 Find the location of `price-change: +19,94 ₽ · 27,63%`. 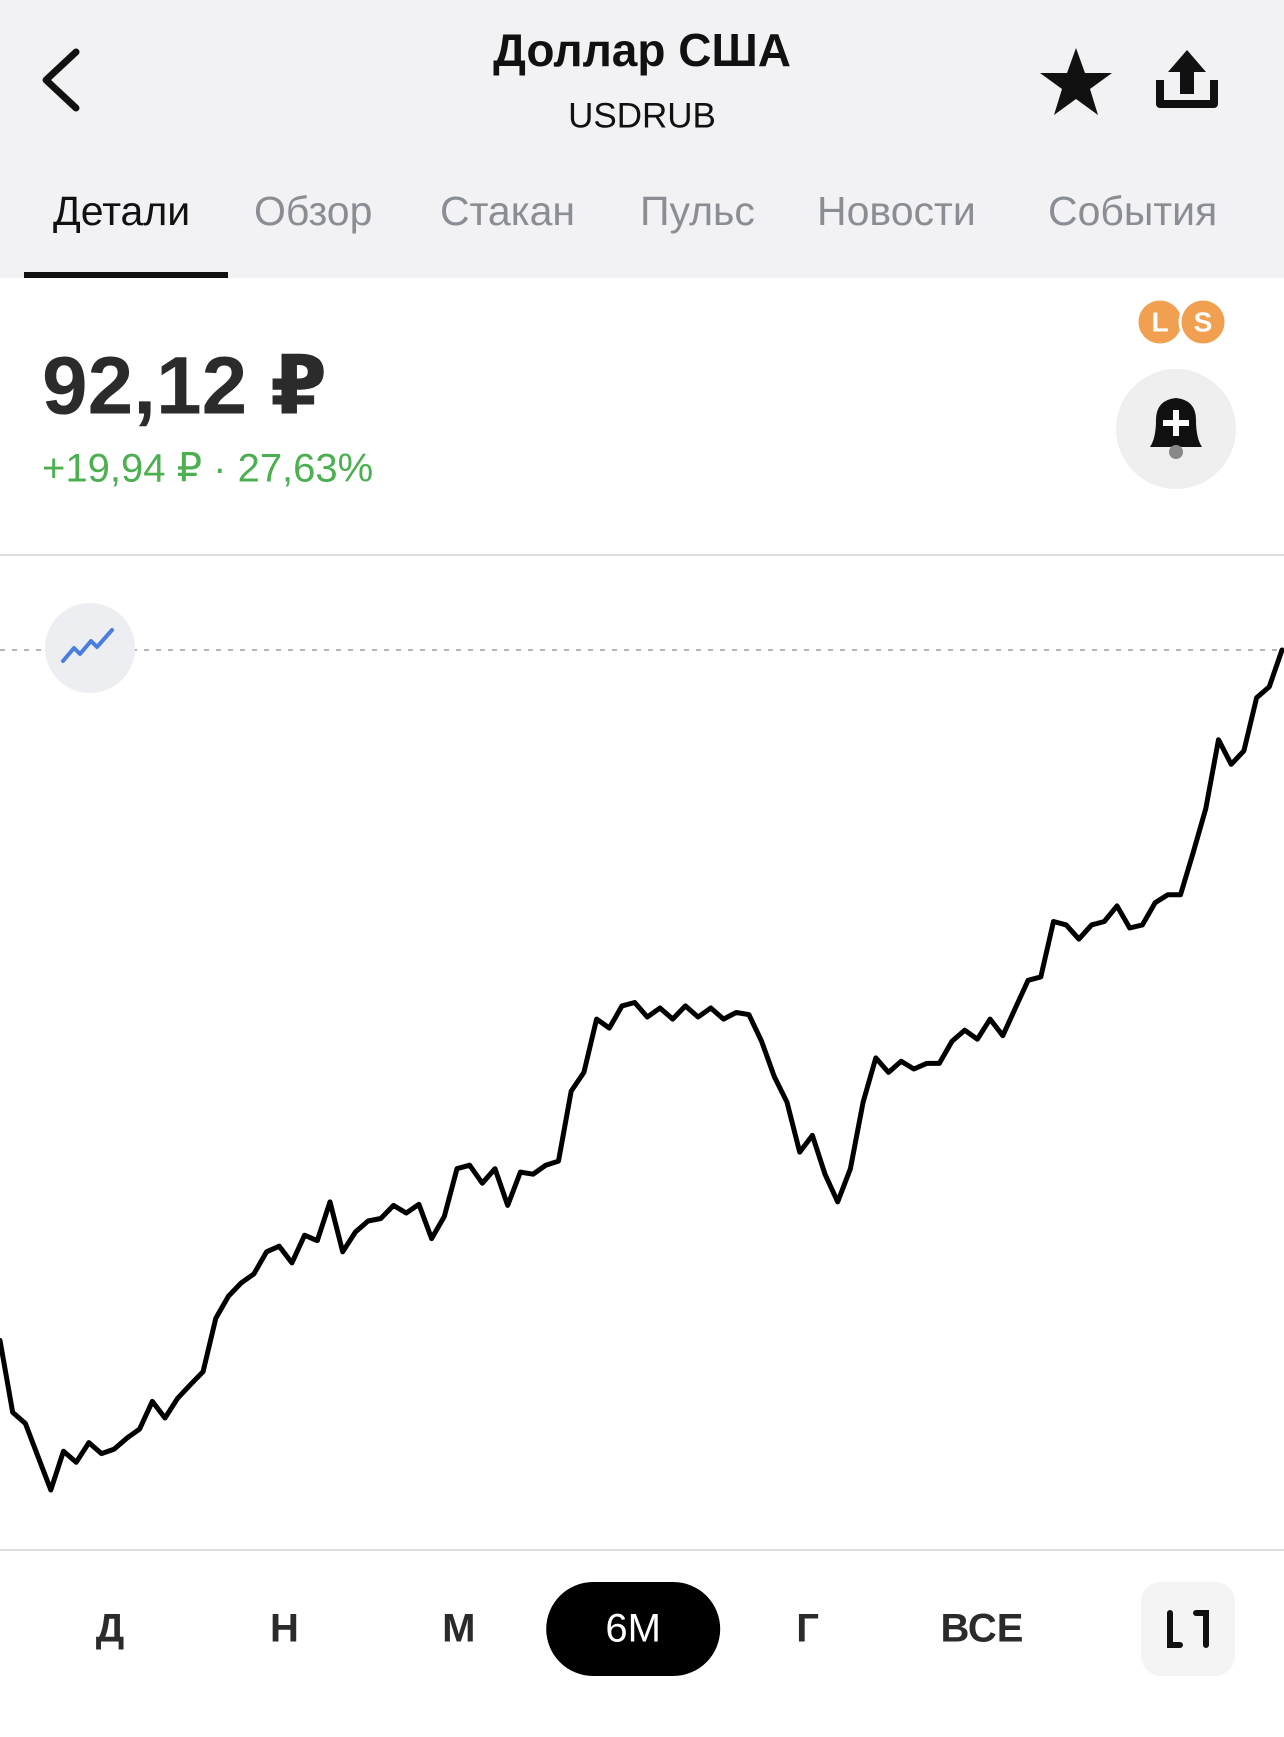

price-change: +19,94 ₽ · 27,63% is located at coordinates (207, 469).